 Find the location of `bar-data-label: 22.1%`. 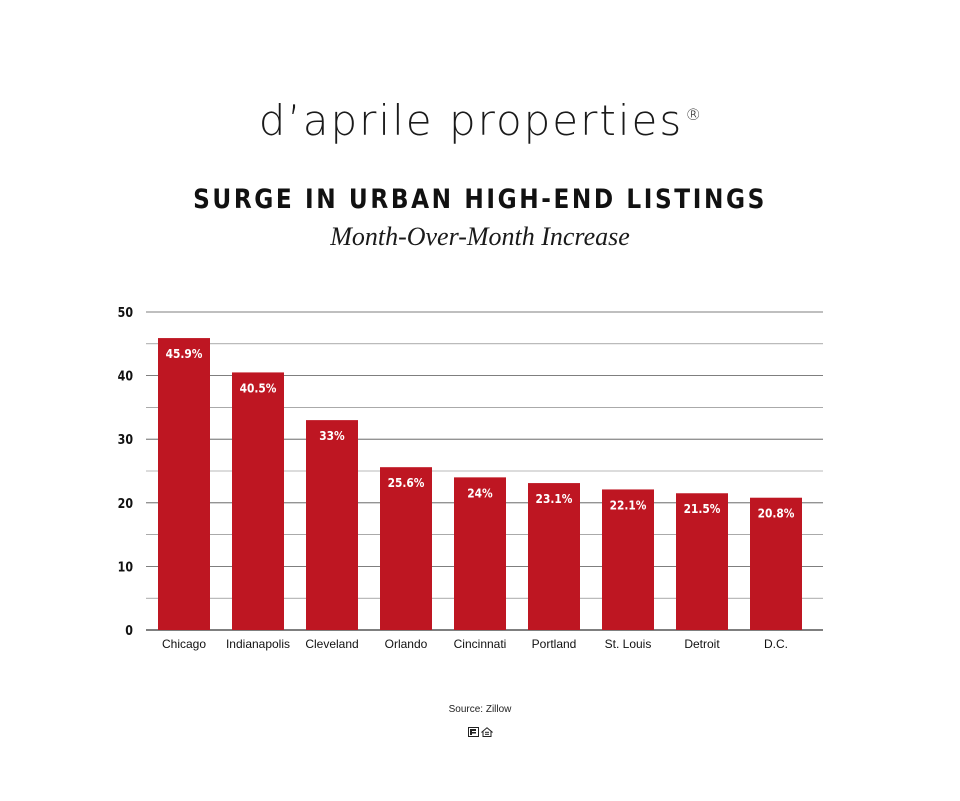

bar-data-label: 22.1% is located at coordinates (628, 505).